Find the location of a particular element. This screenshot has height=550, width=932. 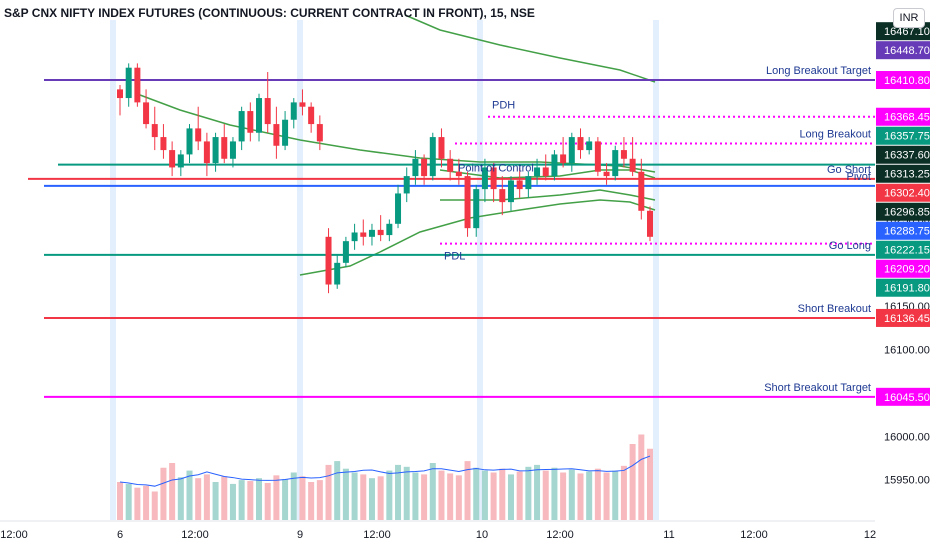

price-label-text: 16296.85 is located at coordinates (907, 213).